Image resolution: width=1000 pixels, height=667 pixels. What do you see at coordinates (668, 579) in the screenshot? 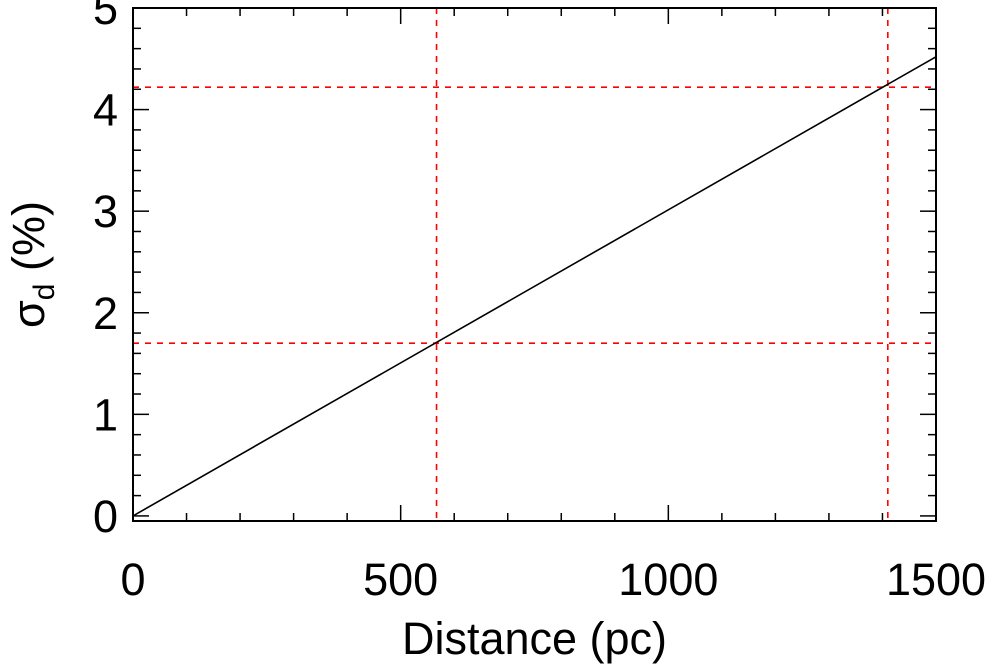
I see `x-tick-label: 1000` at bounding box center [668, 579].